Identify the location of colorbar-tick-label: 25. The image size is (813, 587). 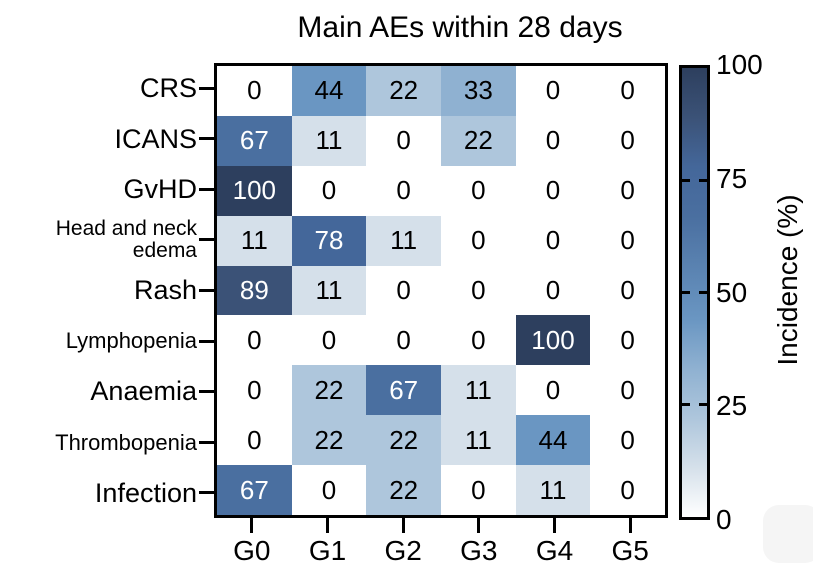
(732, 406).